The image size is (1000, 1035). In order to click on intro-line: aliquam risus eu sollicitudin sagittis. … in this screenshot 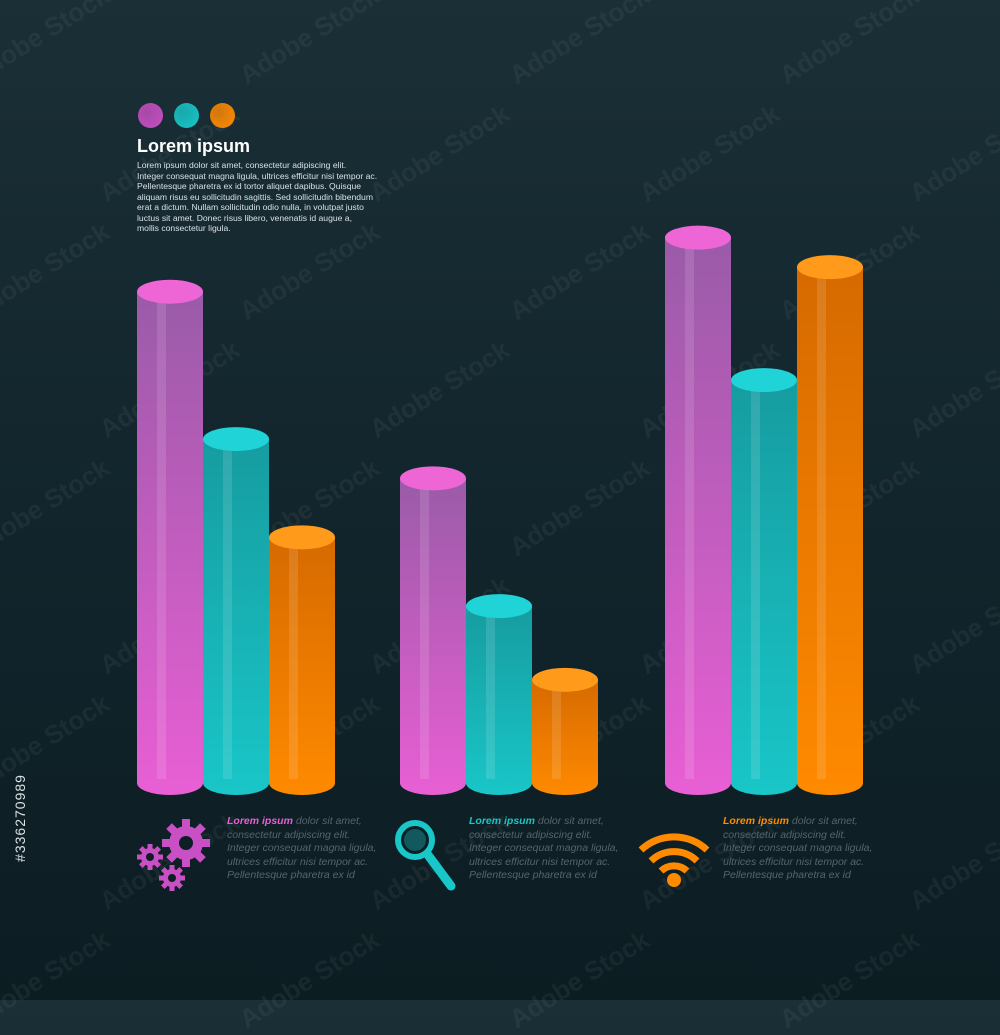, I will do `click(255, 196)`.